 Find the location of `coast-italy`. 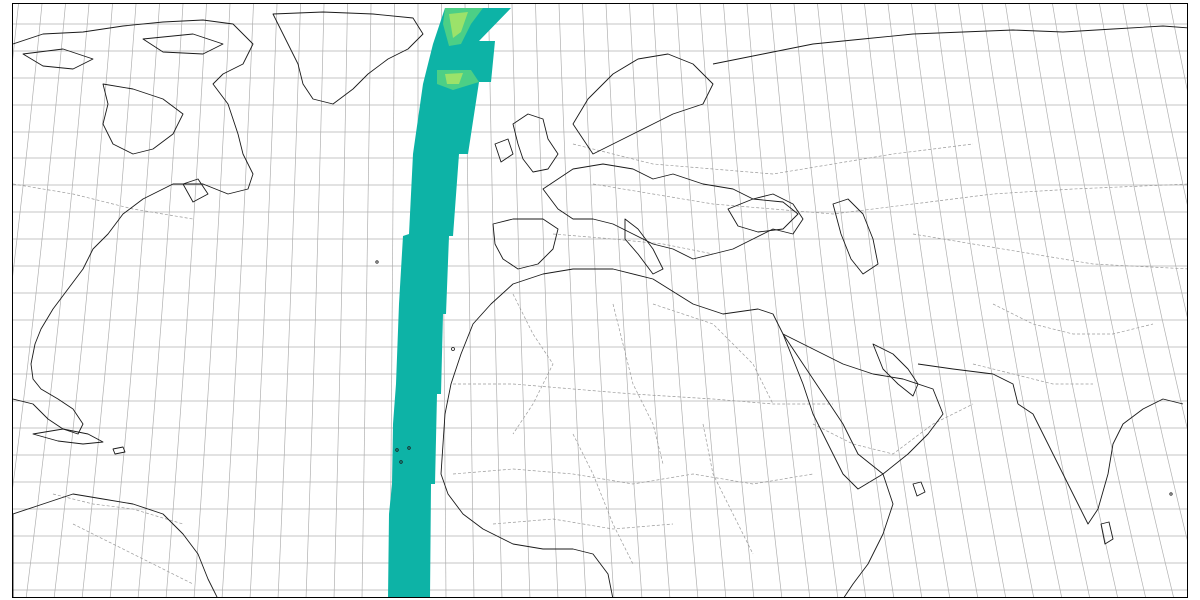

coast-italy is located at coordinates (644, 246).